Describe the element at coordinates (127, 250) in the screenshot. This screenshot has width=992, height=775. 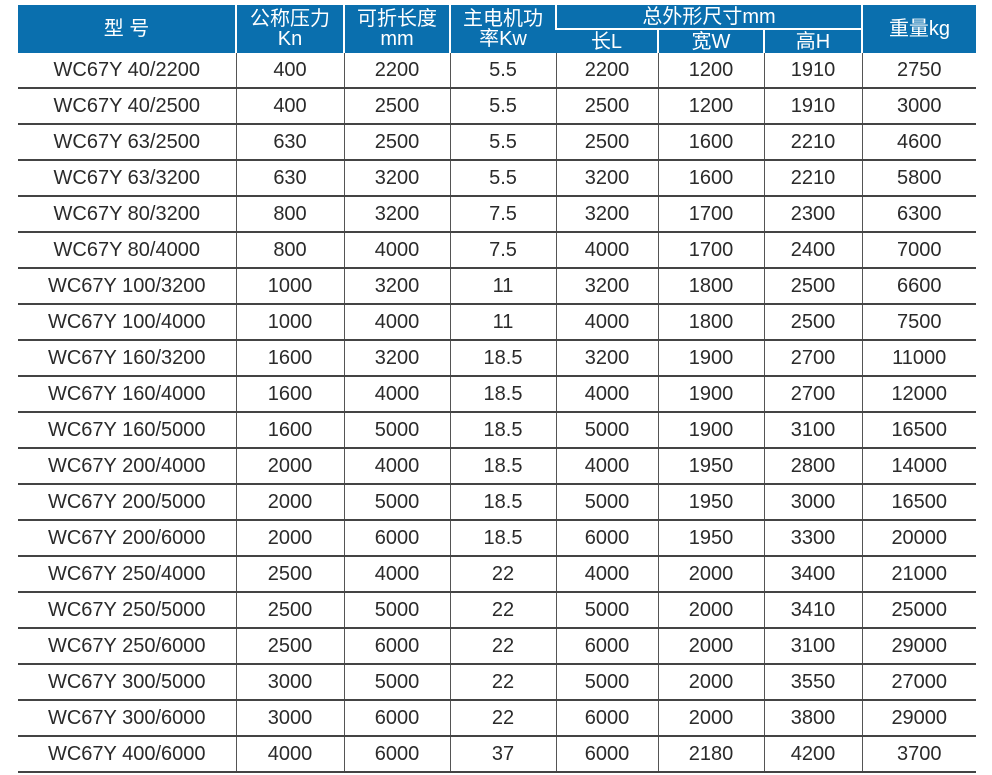
I see `cell-model: WC67Y 80/4000` at that location.